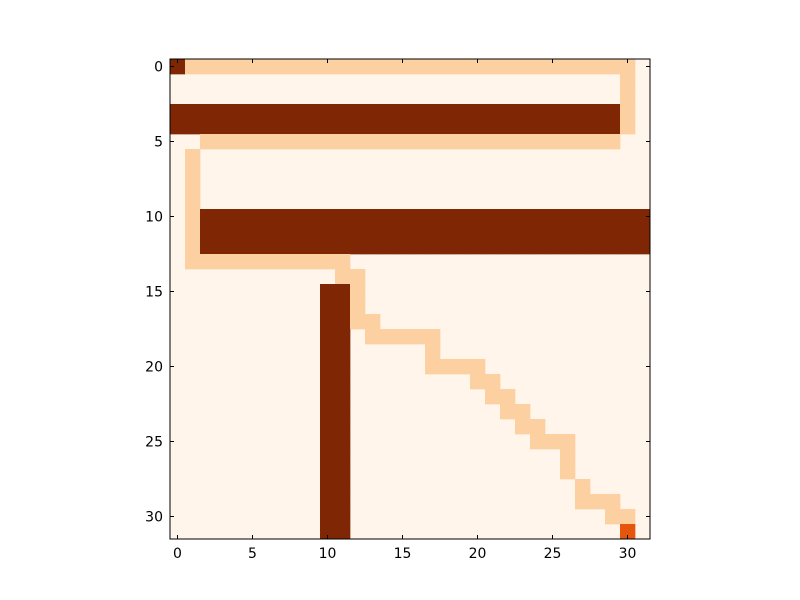 This screenshot has height=600, width=800. Describe the element at coordinates (598, 112) in the screenshot. I see `heatmap-cell-wall-r3-c28` at that location.